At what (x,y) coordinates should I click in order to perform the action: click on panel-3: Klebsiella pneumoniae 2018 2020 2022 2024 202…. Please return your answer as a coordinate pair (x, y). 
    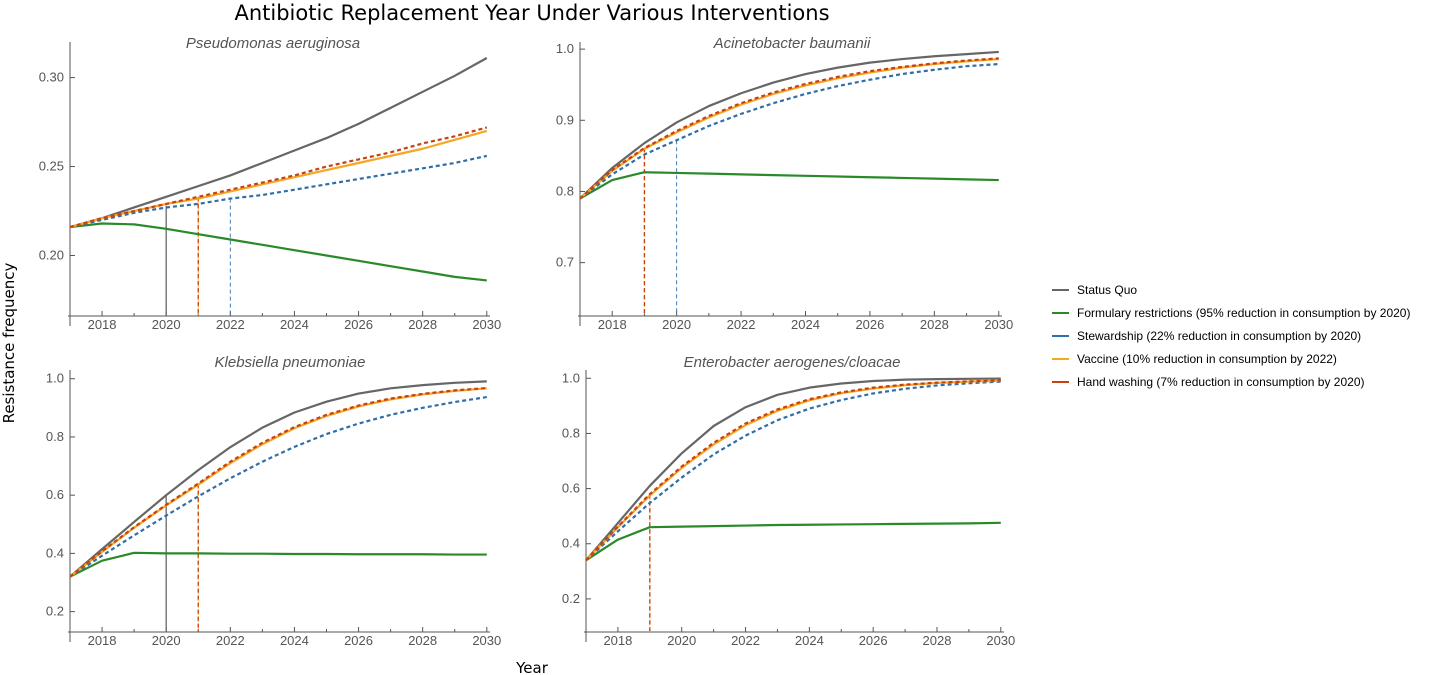
    Looking at the image, I should click on (273, 501).